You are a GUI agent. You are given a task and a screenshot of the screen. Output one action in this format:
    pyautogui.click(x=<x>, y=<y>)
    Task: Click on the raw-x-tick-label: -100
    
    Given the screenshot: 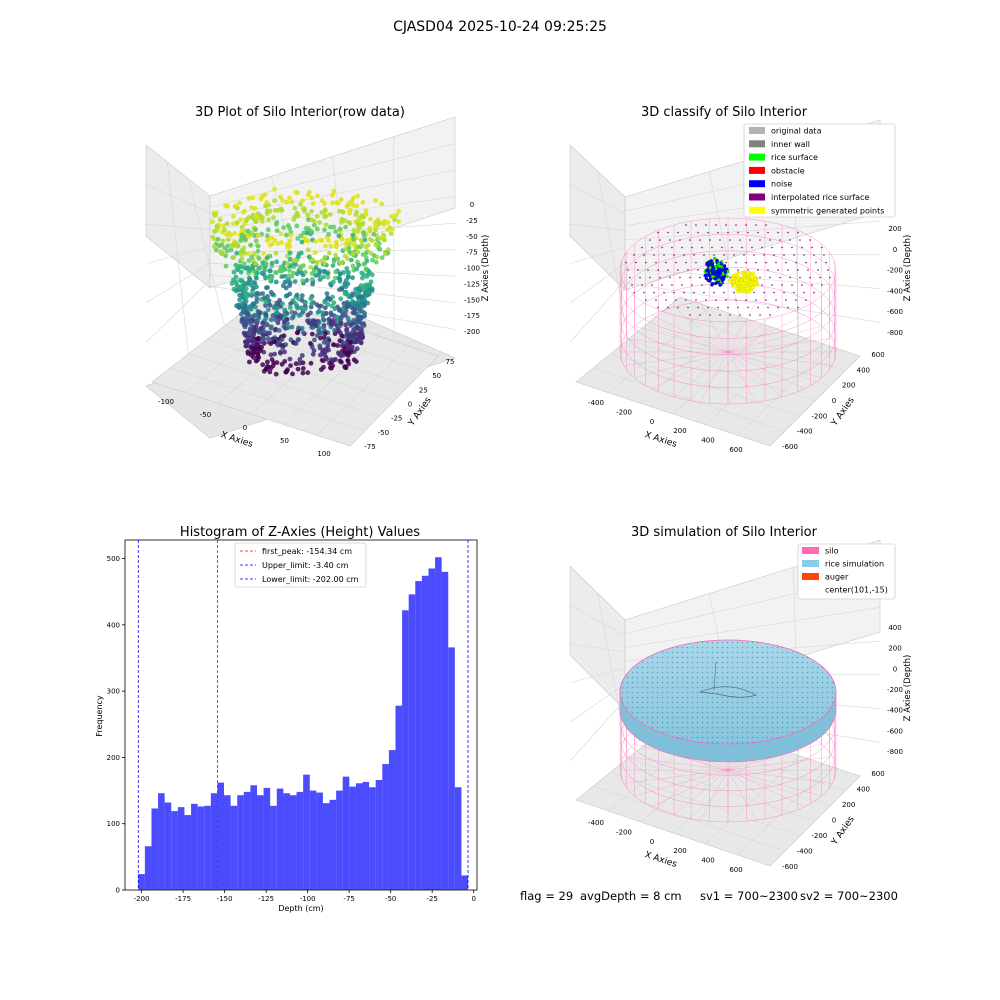 What is the action you would take?
    pyautogui.click(x=166, y=402)
    